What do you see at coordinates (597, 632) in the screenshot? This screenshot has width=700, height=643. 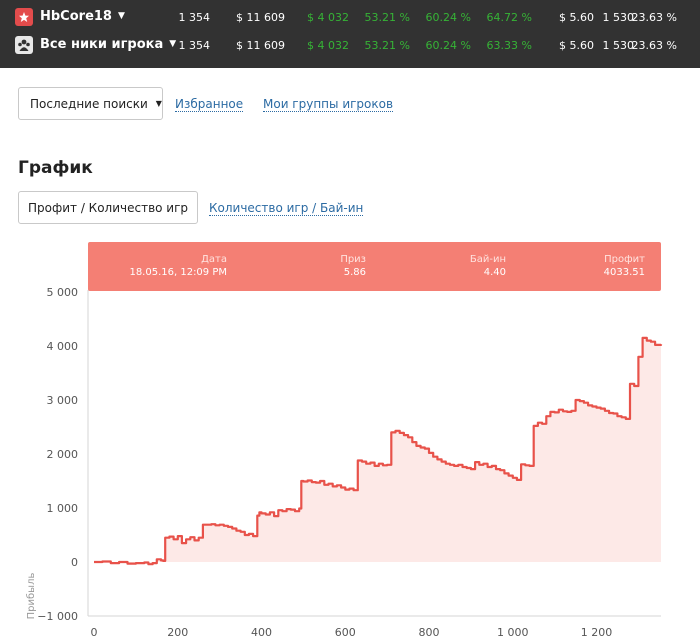 I see `x-tick-label: 1 200` at bounding box center [597, 632].